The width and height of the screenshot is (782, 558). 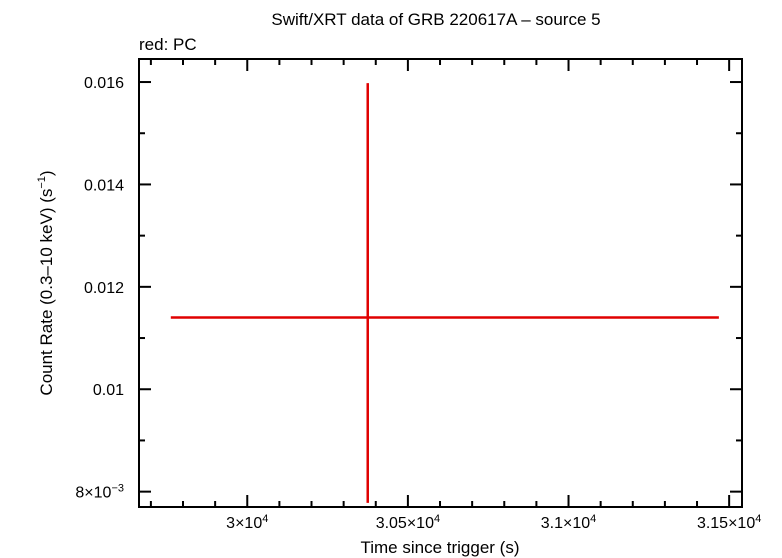 I want to click on y-tick-label-mantissa: 0.014, so click(x=104, y=185).